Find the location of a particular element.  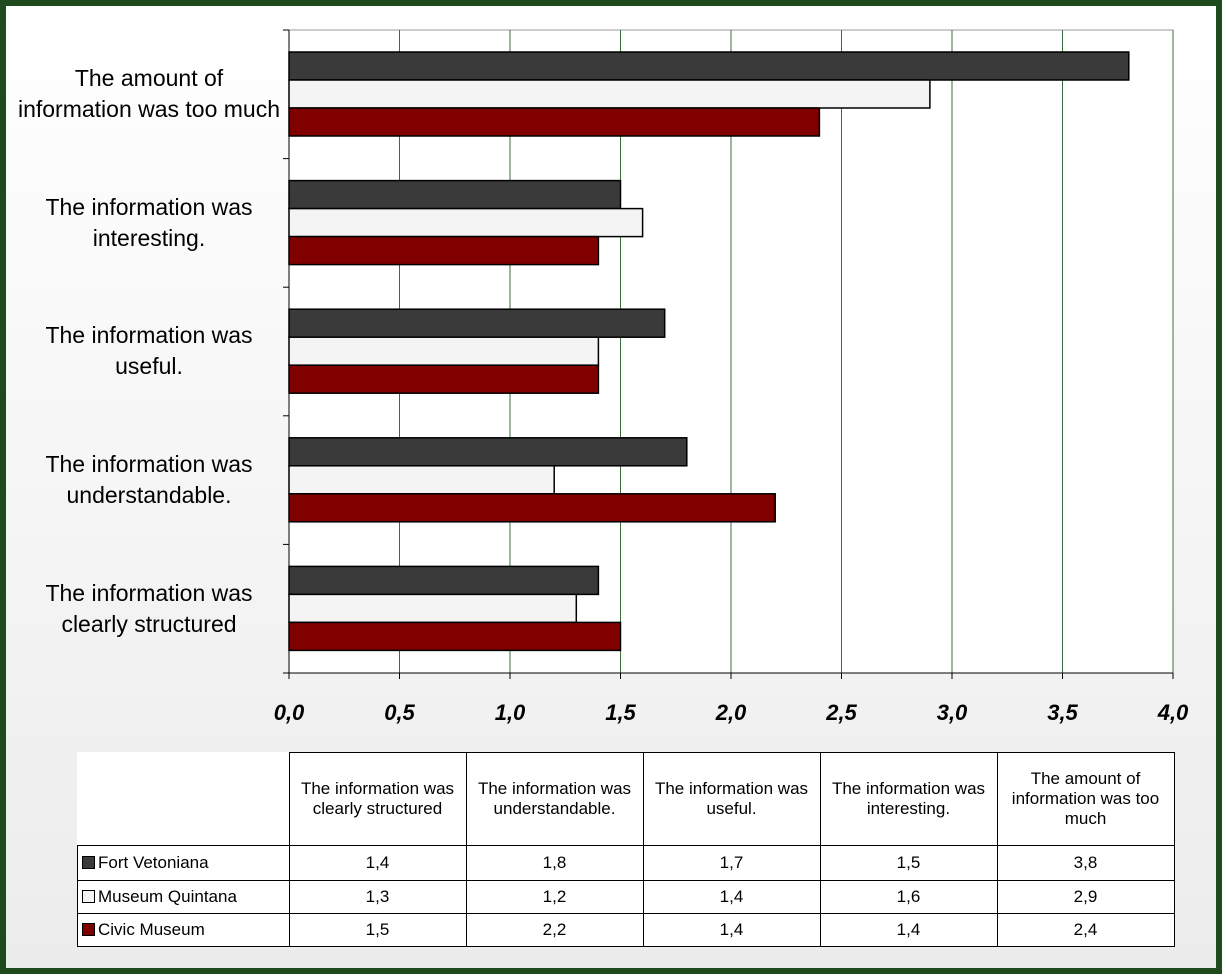

column-header: The information was understandable. is located at coordinates (554, 799).